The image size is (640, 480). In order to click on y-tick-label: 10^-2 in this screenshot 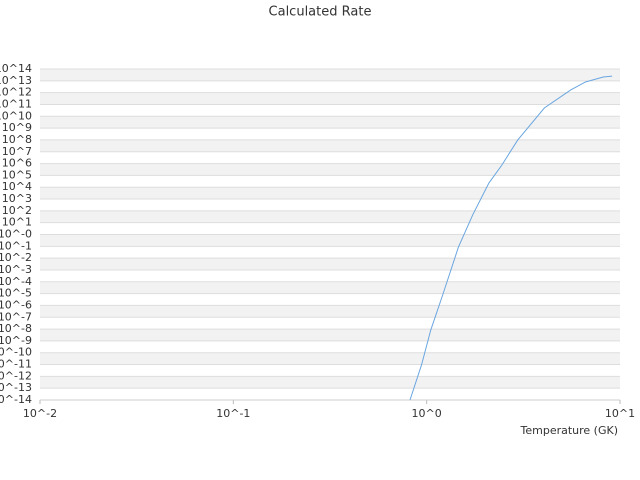, I will do `click(16, 257)`.